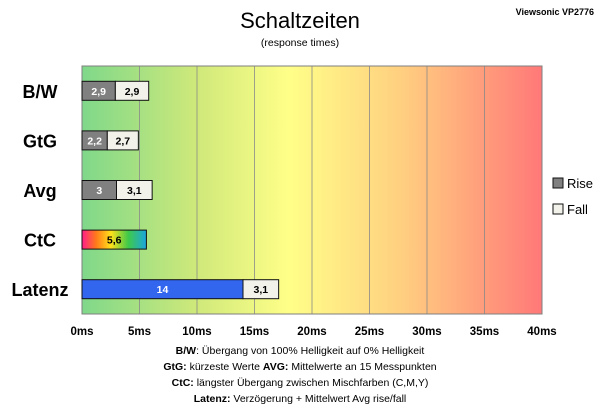 The width and height of the screenshot is (600, 415). What do you see at coordinates (39, 290) in the screenshot?
I see `category-label: Latenz` at bounding box center [39, 290].